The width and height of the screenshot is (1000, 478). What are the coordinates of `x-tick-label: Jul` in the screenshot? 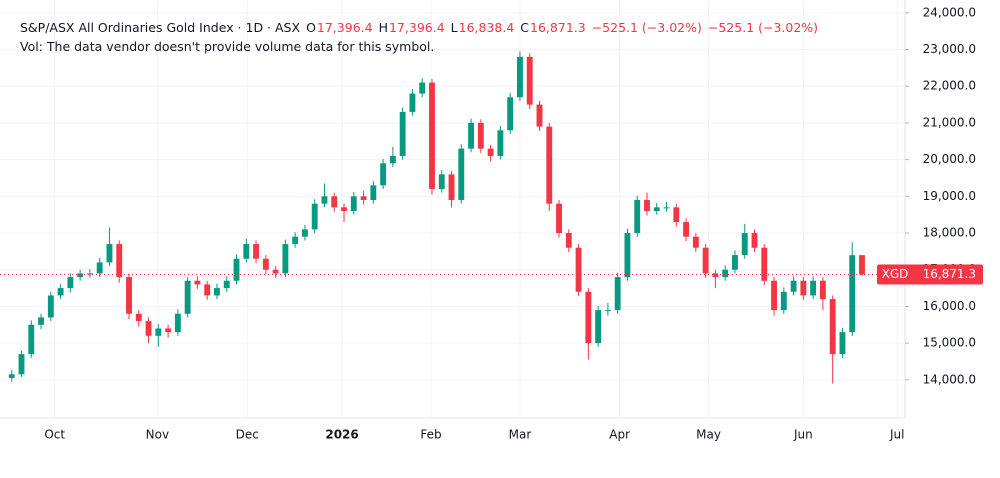 It's located at (896, 435).